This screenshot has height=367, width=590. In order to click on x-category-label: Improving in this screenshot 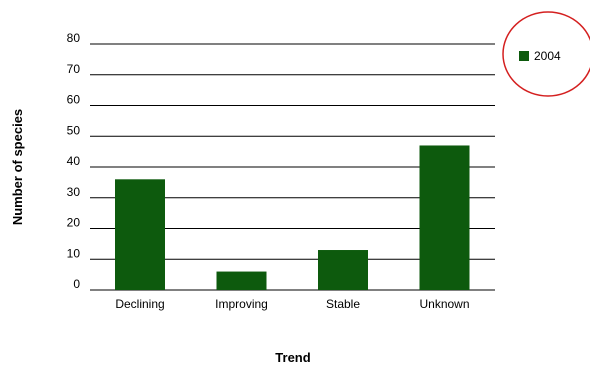, I will do `click(241, 304)`.